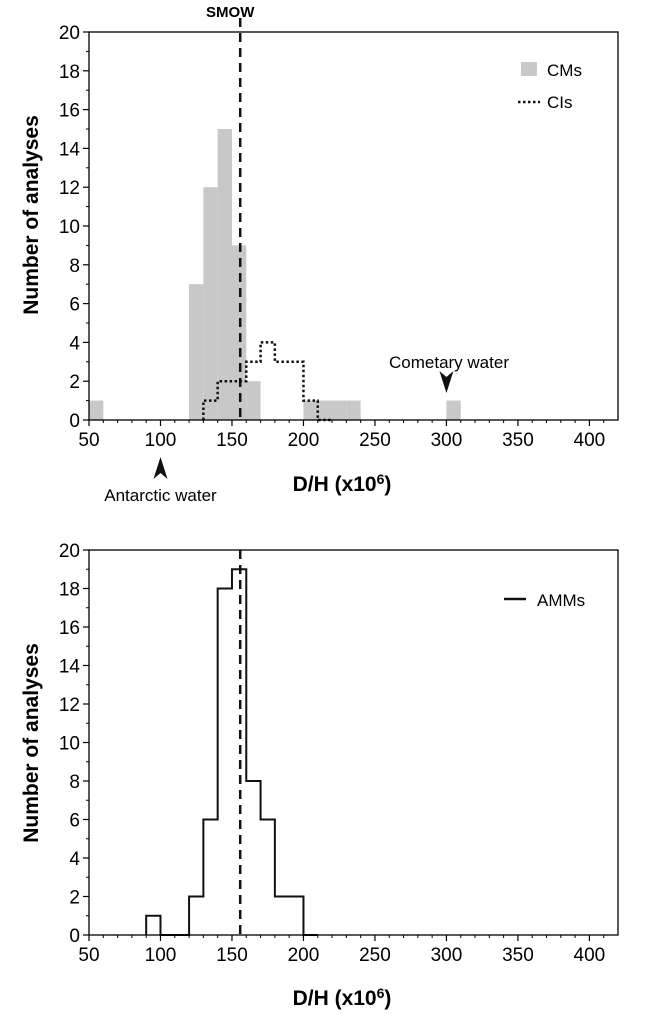 Image resolution: width=646 pixels, height=1017 pixels. Describe the element at coordinates (160, 468) in the screenshot. I see `antarctic-water-arrow-icon` at that location.